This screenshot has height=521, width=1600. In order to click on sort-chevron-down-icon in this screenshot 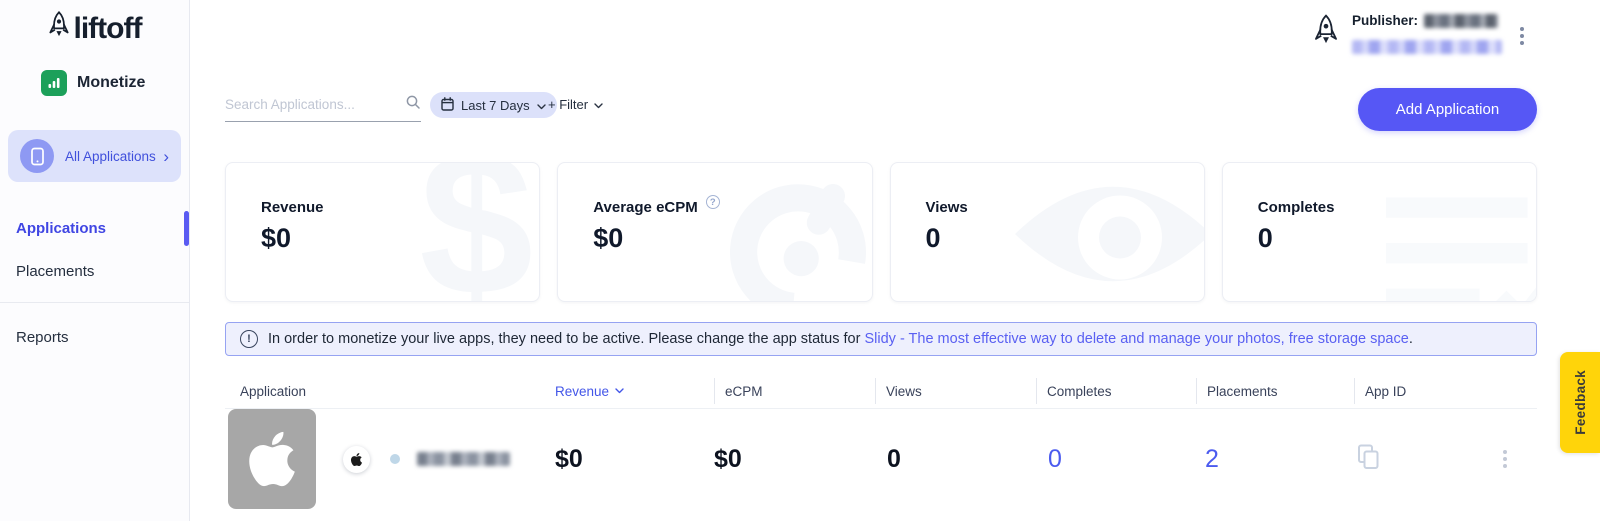, I will do `click(619, 391)`.